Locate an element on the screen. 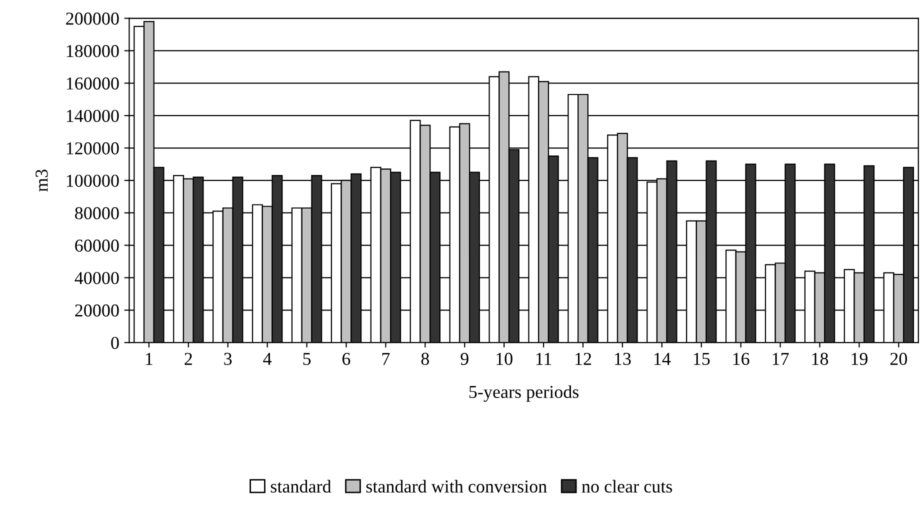 Image resolution: width=923 pixels, height=523 pixels. y-tick-label: 200000 is located at coordinates (92, 18).